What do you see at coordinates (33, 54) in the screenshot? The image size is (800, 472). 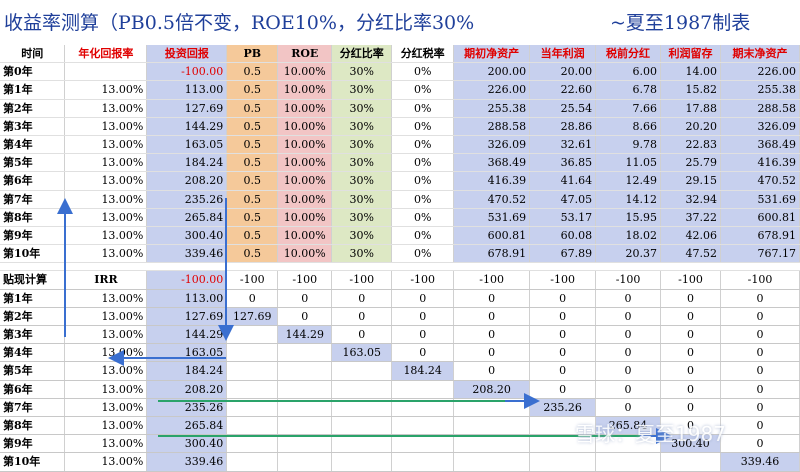 I see `col-header: 时间` at bounding box center [33, 54].